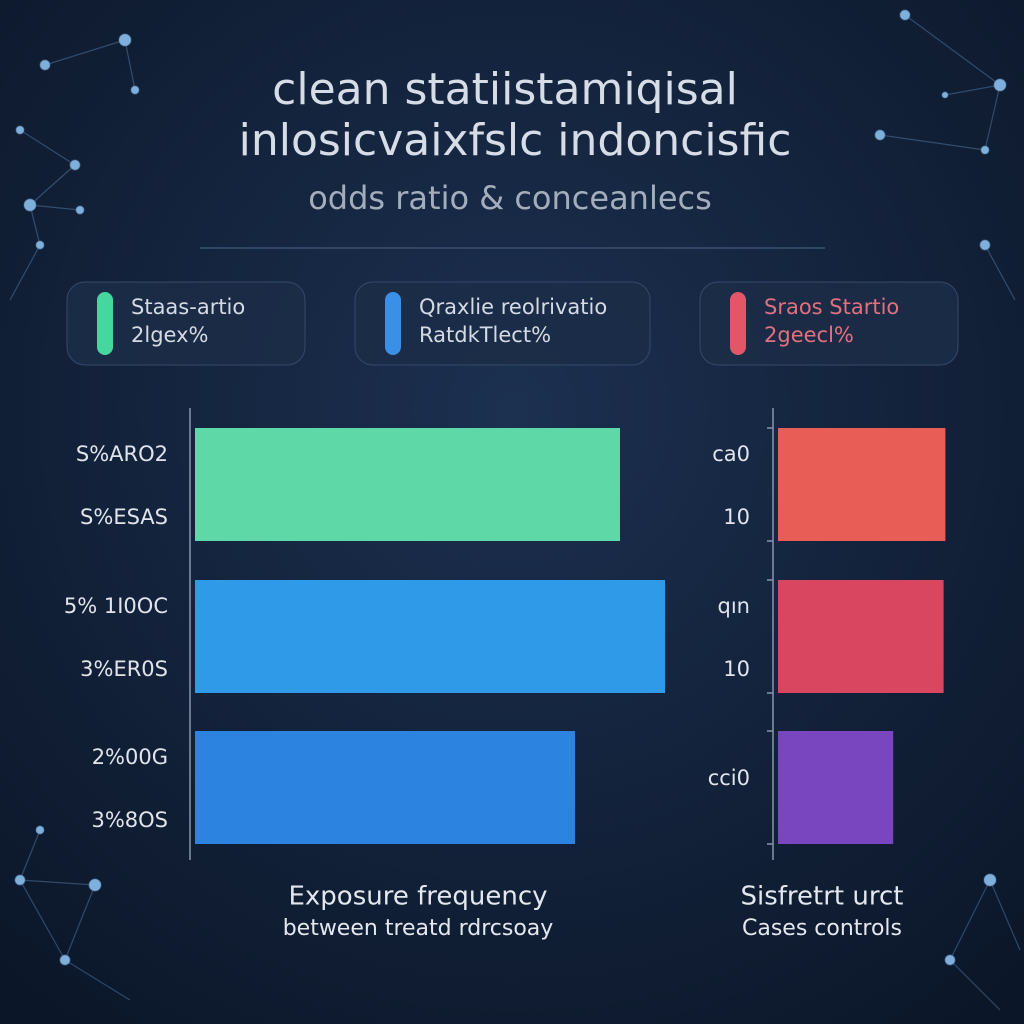 The image size is (1024, 1024). Describe the element at coordinates (124, 517) in the screenshot. I see `category-sublabel: S%ESAS` at that location.